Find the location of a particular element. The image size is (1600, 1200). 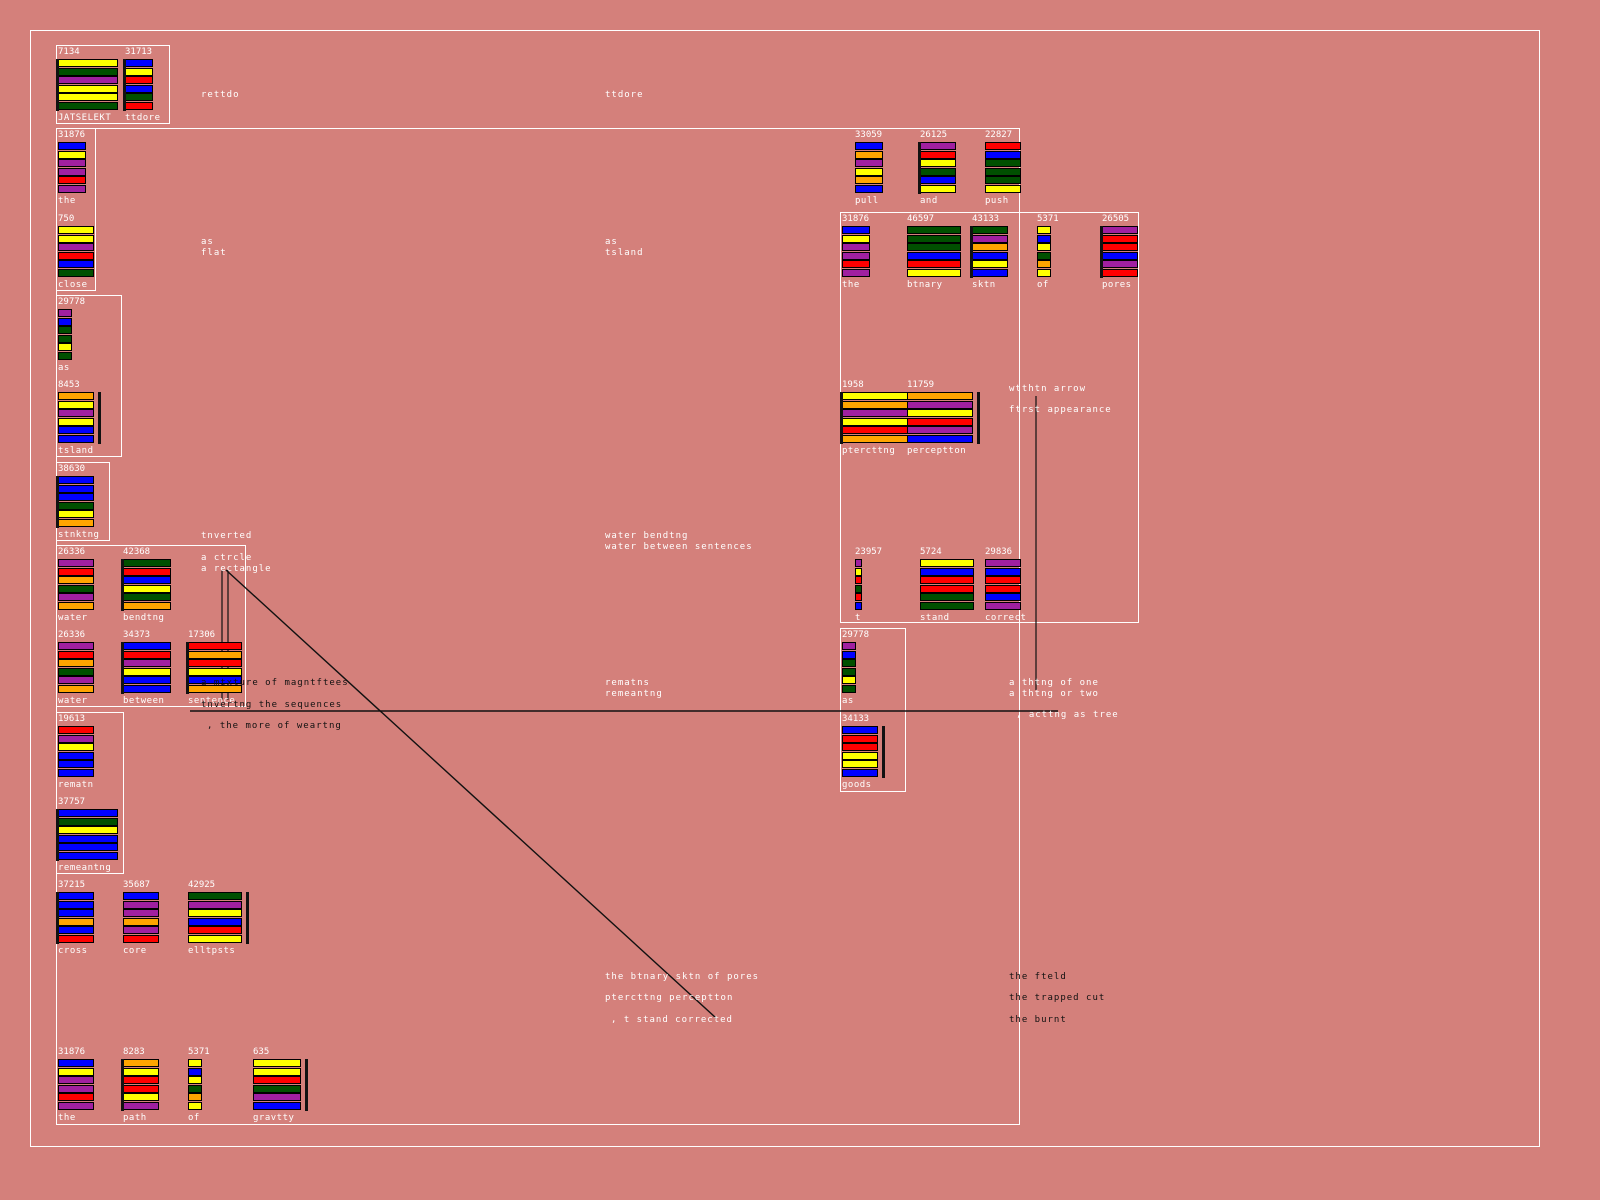

word-number: 26505 is located at coordinates (1116, 219).